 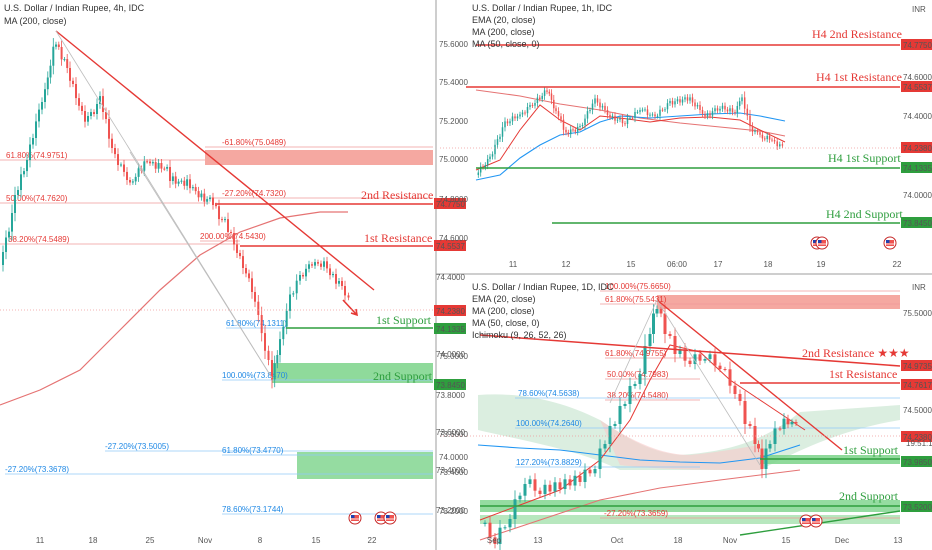 What do you see at coordinates (816, 521) in the screenshot?
I see `d1-us-flag-icon` at bounding box center [816, 521].